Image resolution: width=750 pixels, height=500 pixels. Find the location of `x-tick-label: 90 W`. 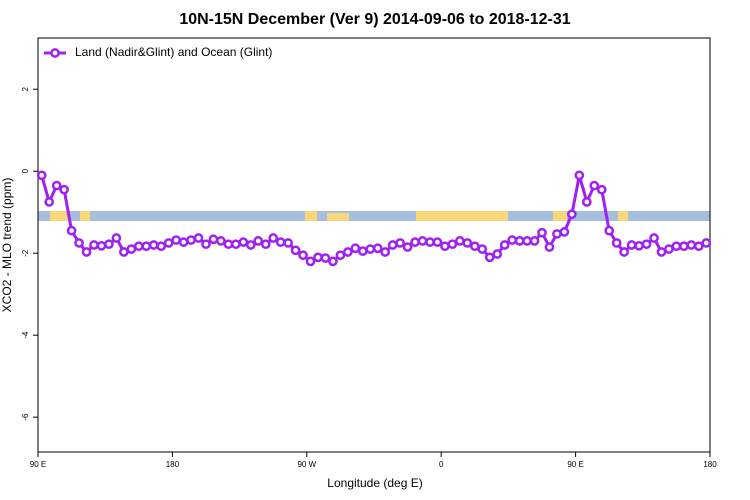

x-tick-label: 90 W is located at coordinates (306, 464).